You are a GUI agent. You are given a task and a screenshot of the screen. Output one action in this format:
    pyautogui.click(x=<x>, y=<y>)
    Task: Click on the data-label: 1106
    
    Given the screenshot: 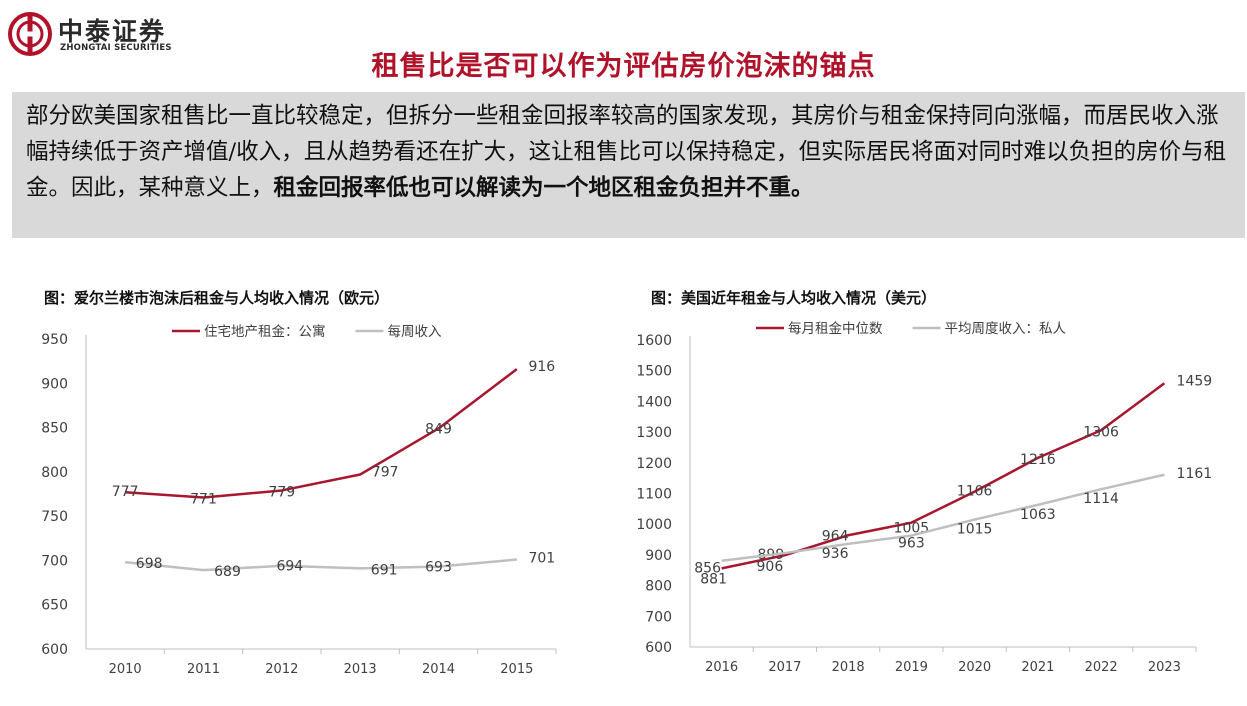 What is the action you would take?
    pyautogui.click(x=975, y=492)
    